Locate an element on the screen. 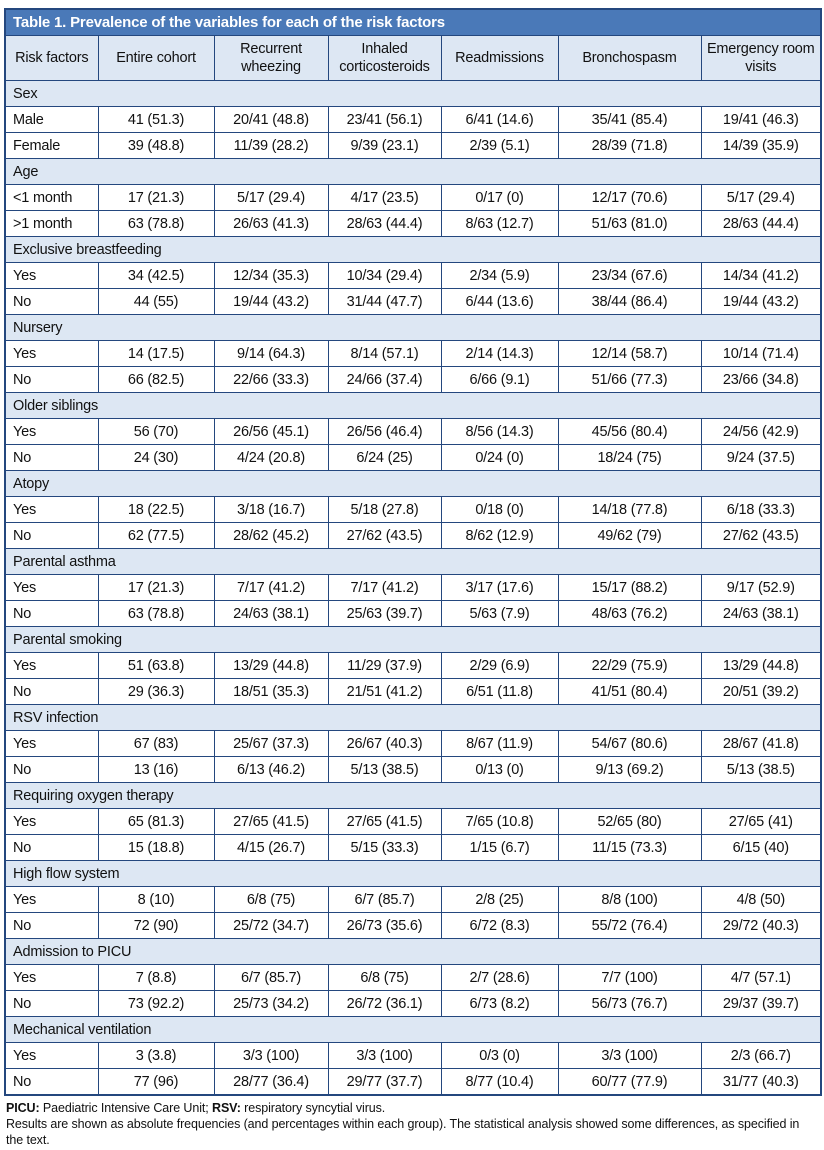  table-cell: 10/34 (29.4) is located at coordinates (384, 275).